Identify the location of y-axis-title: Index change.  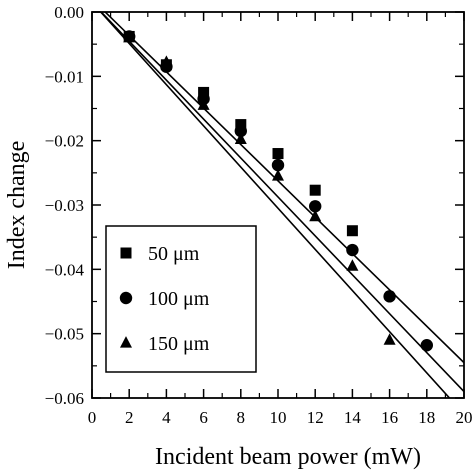
(17, 205).